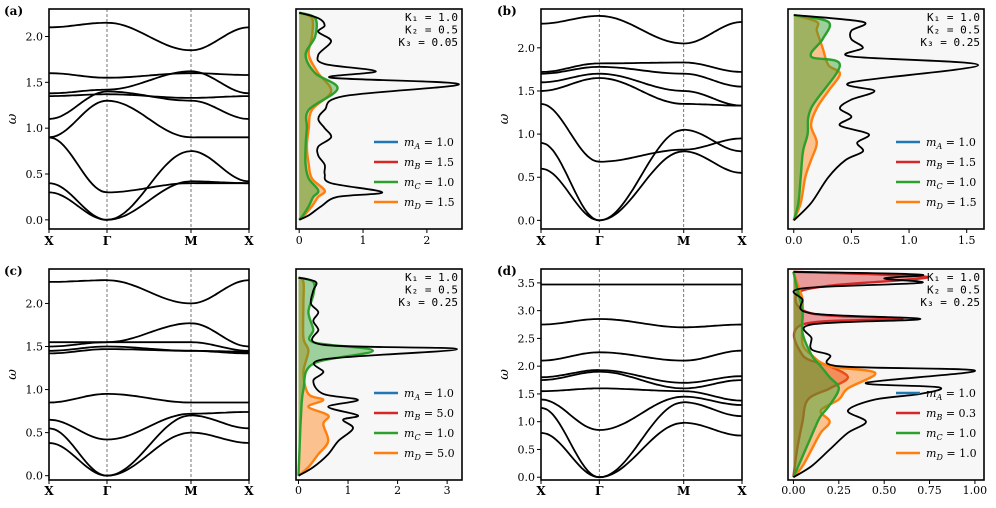  I want to click on legend-label: mD = 5.0, so click(429, 454).